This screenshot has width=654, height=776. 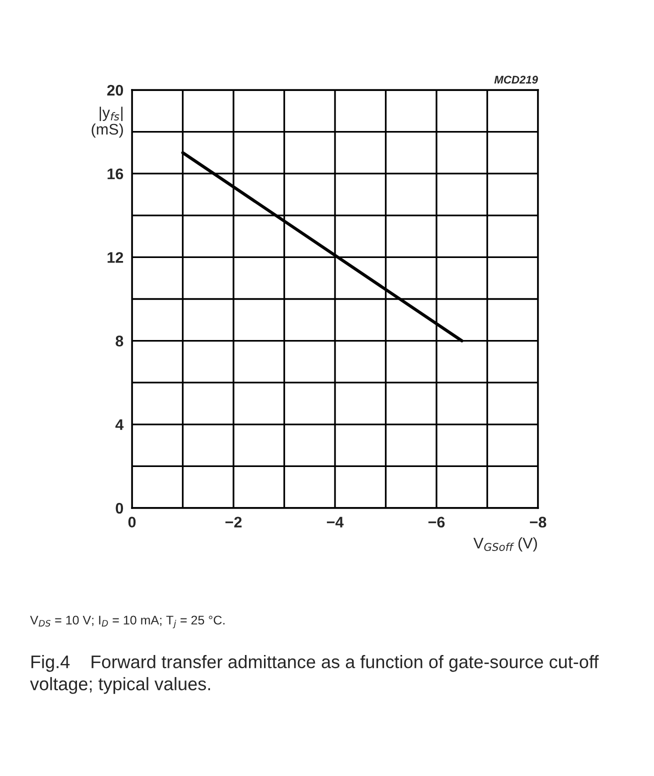 What do you see at coordinates (233, 522) in the screenshot?
I see `x-tick-label: −2` at bounding box center [233, 522].